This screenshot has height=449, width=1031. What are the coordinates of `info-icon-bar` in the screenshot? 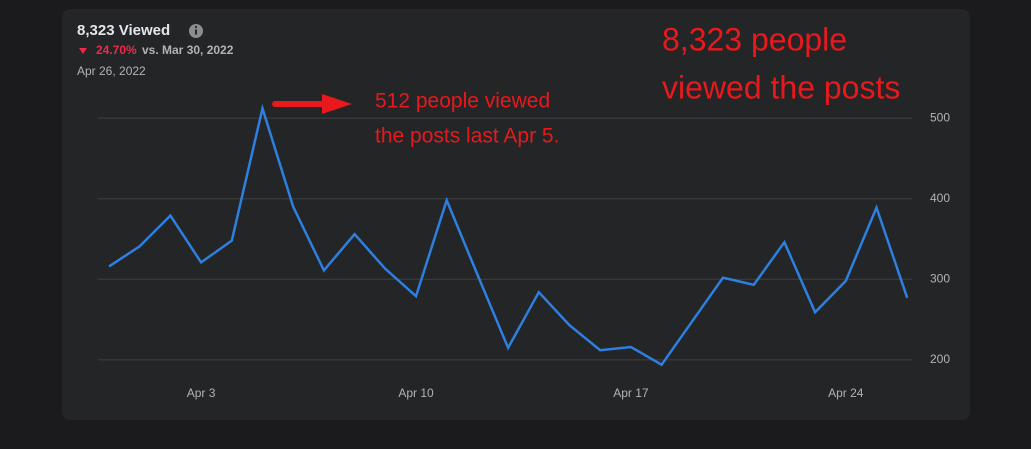 It's located at (196, 32).